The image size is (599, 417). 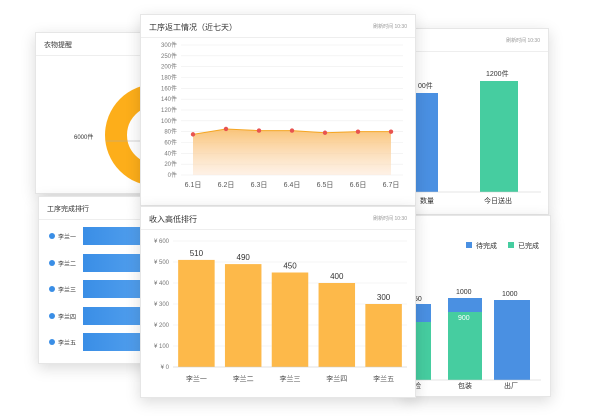 I want to click on category-exit: 出厂, so click(x=511, y=385).